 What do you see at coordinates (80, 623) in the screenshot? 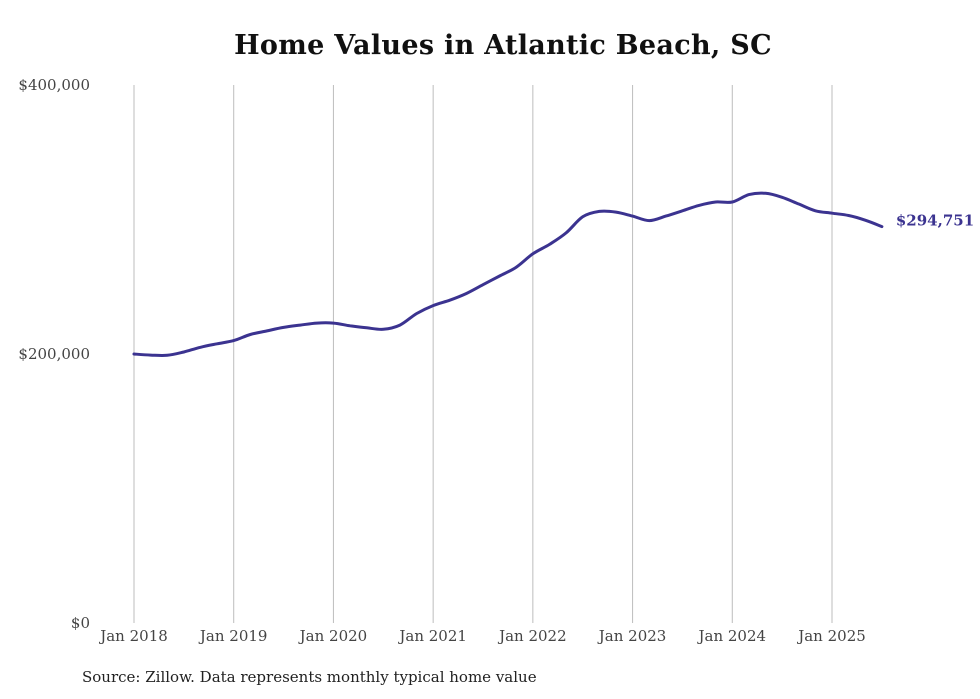
I see `y-tick-label: $0` at bounding box center [80, 623].